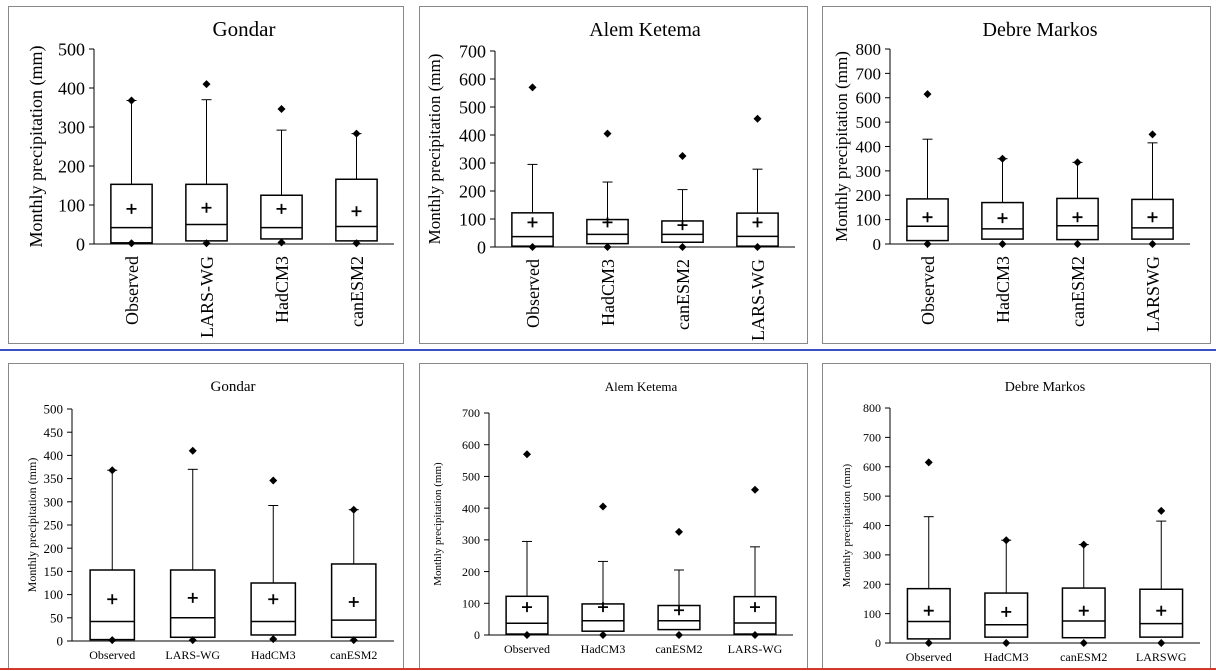  I want to click on box-observed, so click(532, 167).